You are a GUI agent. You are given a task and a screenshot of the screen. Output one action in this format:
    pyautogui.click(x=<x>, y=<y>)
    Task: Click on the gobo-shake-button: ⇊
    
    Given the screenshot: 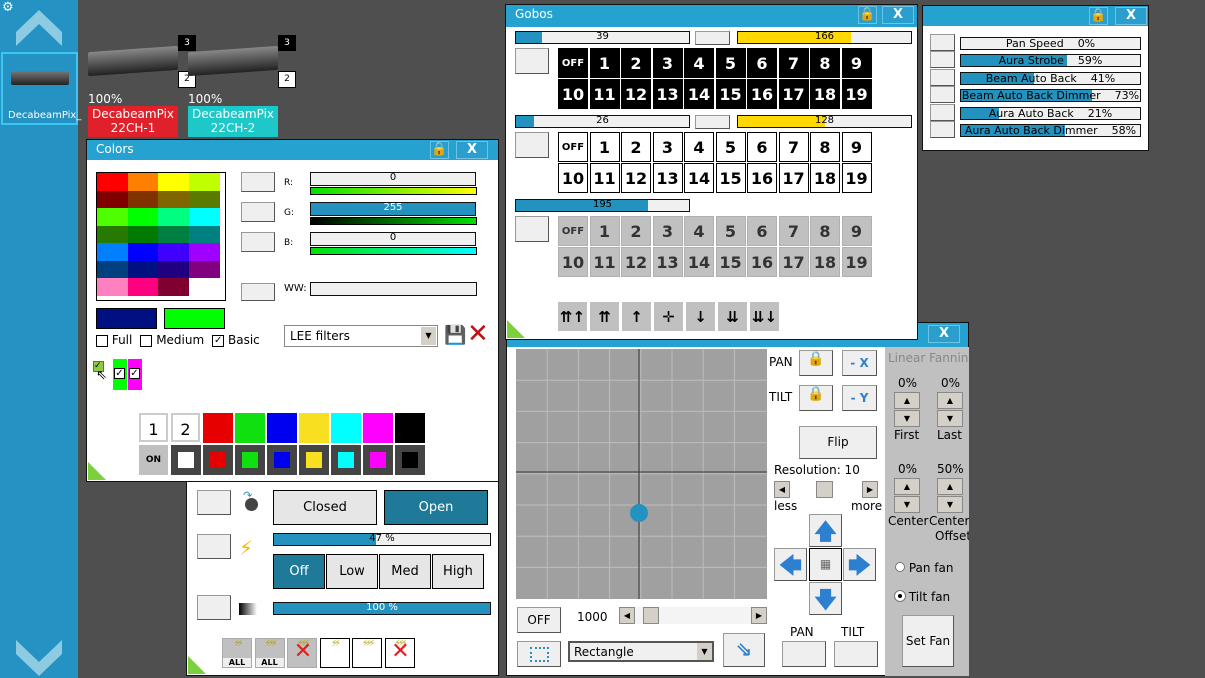 What is the action you would take?
    pyautogui.click(x=732, y=316)
    